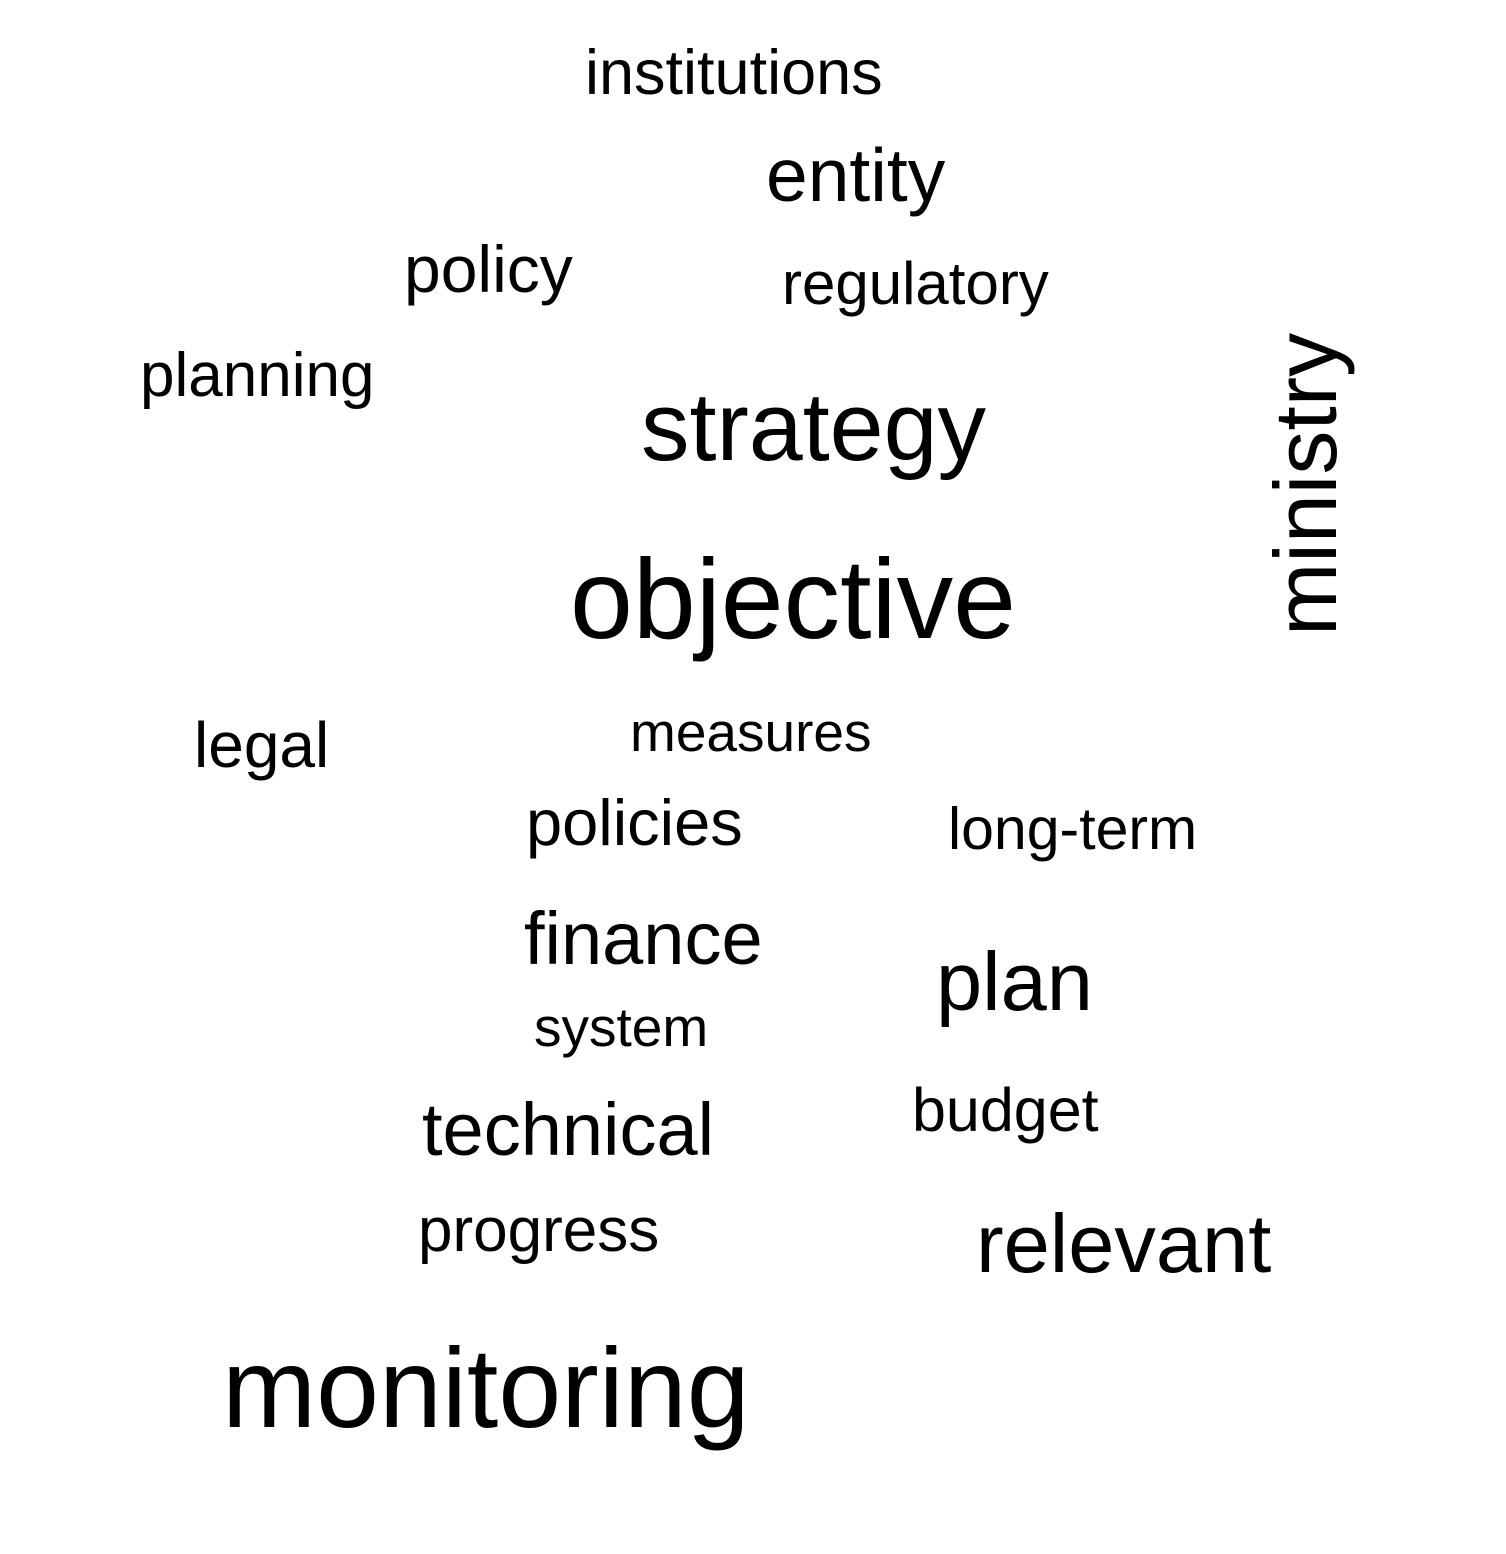 The image size is (1506, 1554). What do you see at coordinates (643, 938) in the screenshot?
I see `word-finance: finance` at bounding box center [643, 938].